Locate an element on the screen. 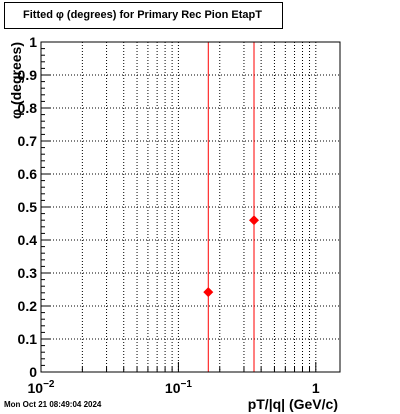  y-tick-label: 0.1 is located at coordinates (28, 339).